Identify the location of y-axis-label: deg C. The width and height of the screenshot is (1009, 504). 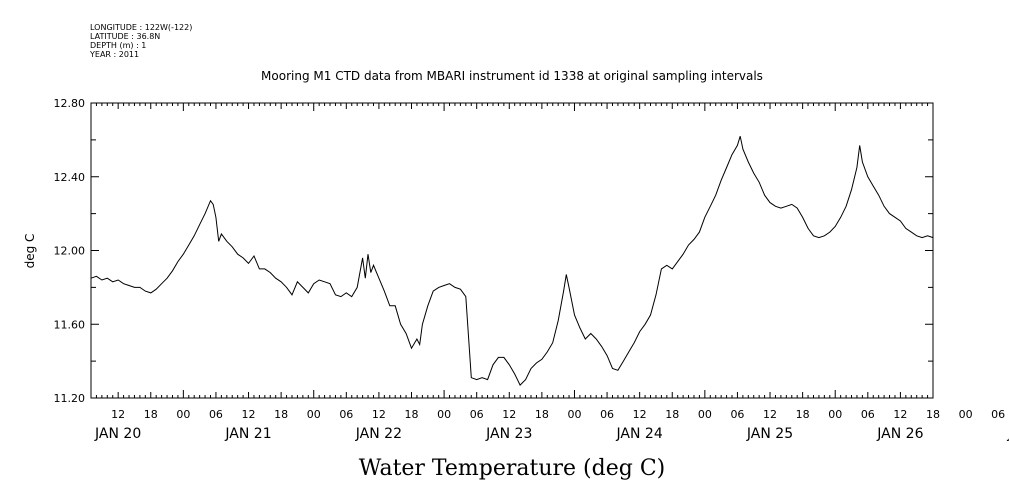
(30, 251).